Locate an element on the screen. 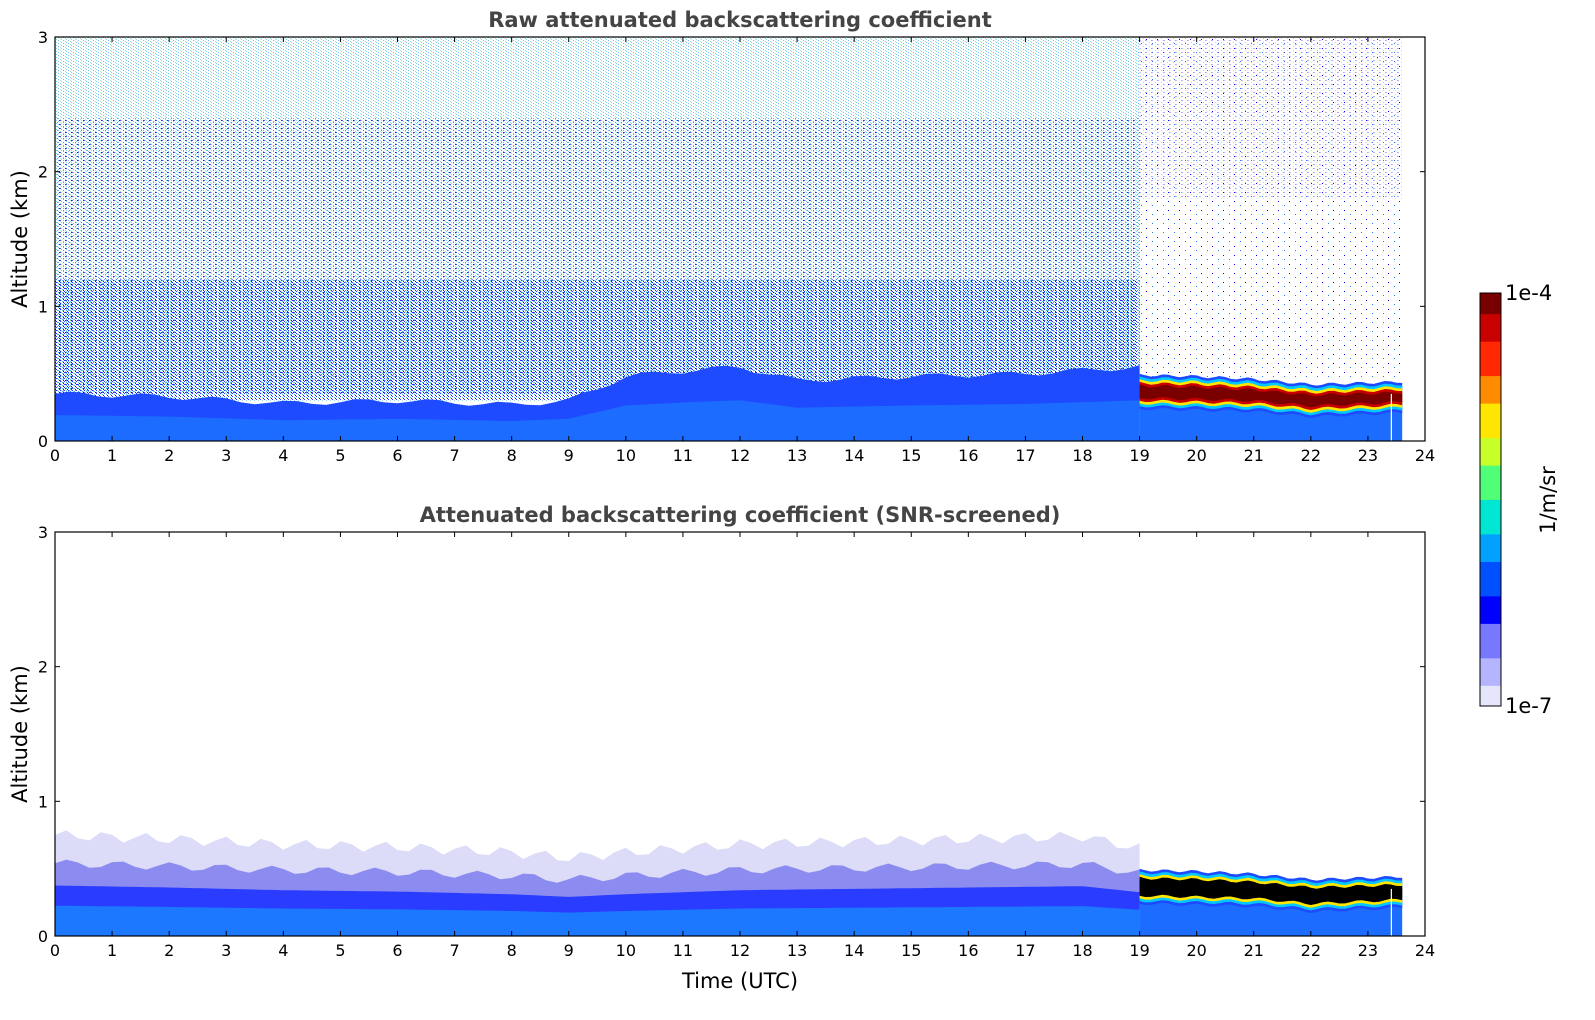 This screenshot has height=1020, width=1595. raw-xtick-label: 11 is located at coordinates (683, 455).